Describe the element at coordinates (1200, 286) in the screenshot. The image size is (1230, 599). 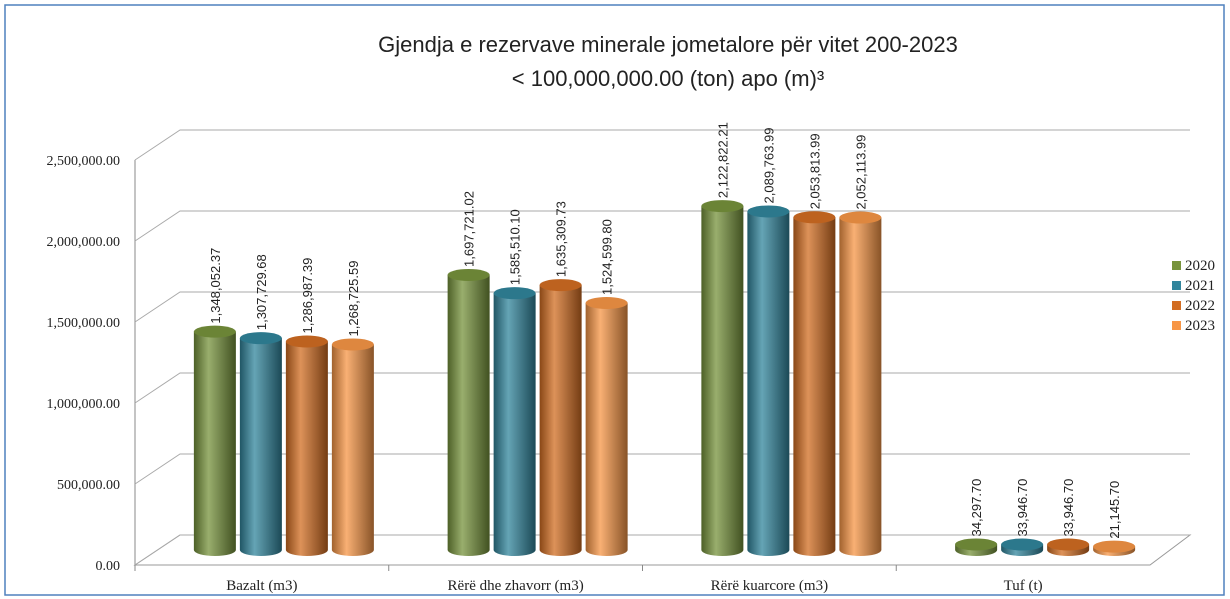
I see `legend-label: 2021` at that location.